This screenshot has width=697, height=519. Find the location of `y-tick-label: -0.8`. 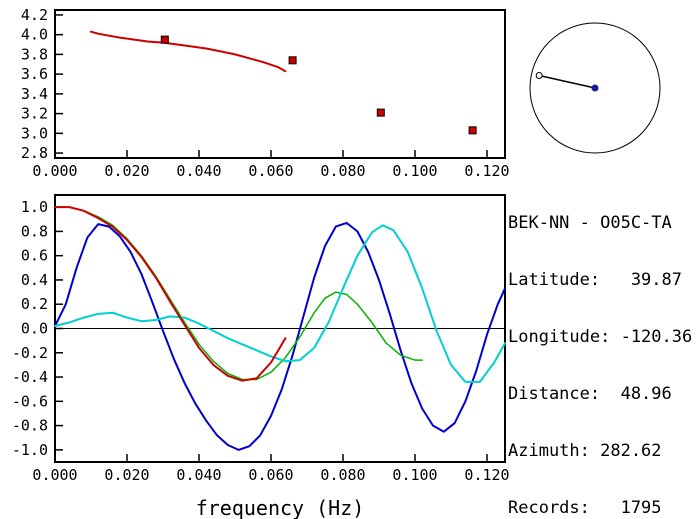

y-tick-label: -0.8 is located at coordinates (30, 426).